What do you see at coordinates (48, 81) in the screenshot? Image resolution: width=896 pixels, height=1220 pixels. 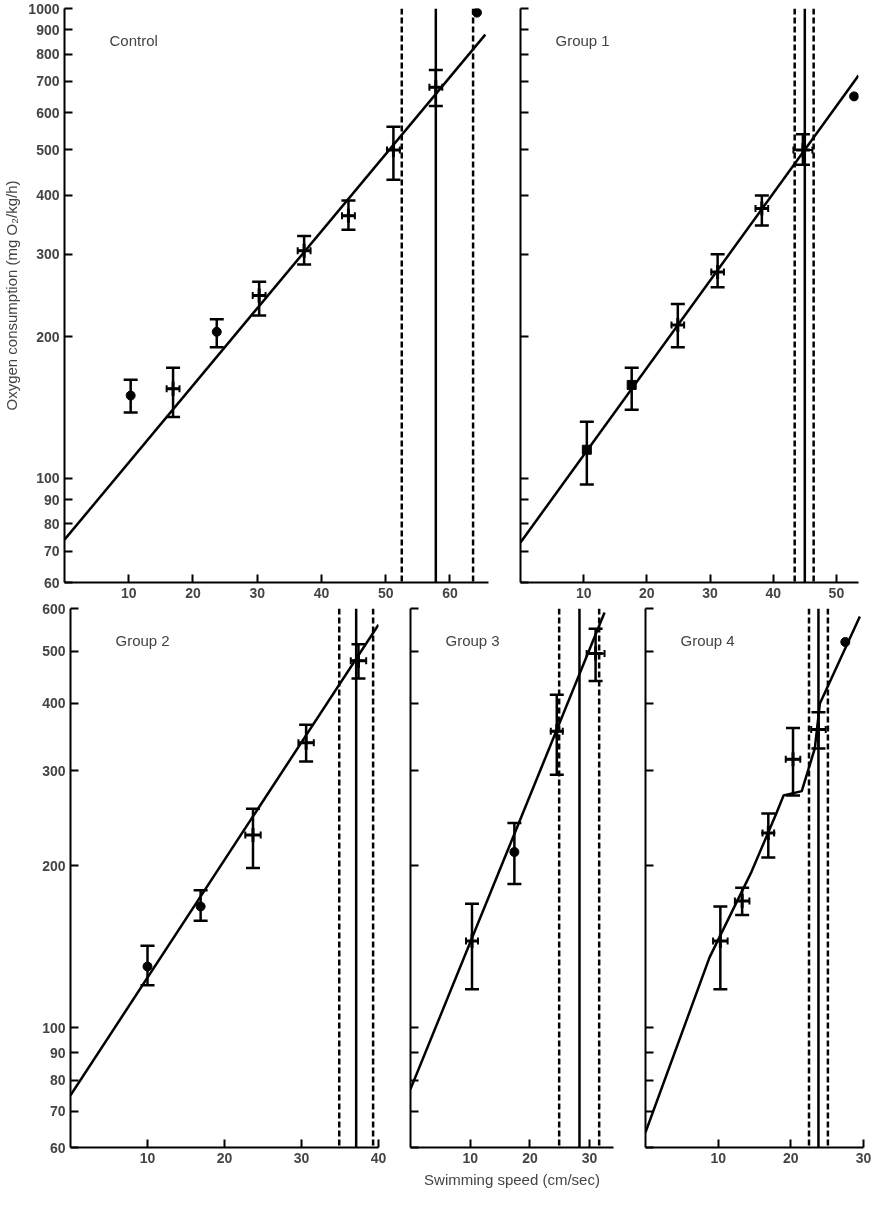 I see `y-tick-label: 700` at bounding box center [48, 81].